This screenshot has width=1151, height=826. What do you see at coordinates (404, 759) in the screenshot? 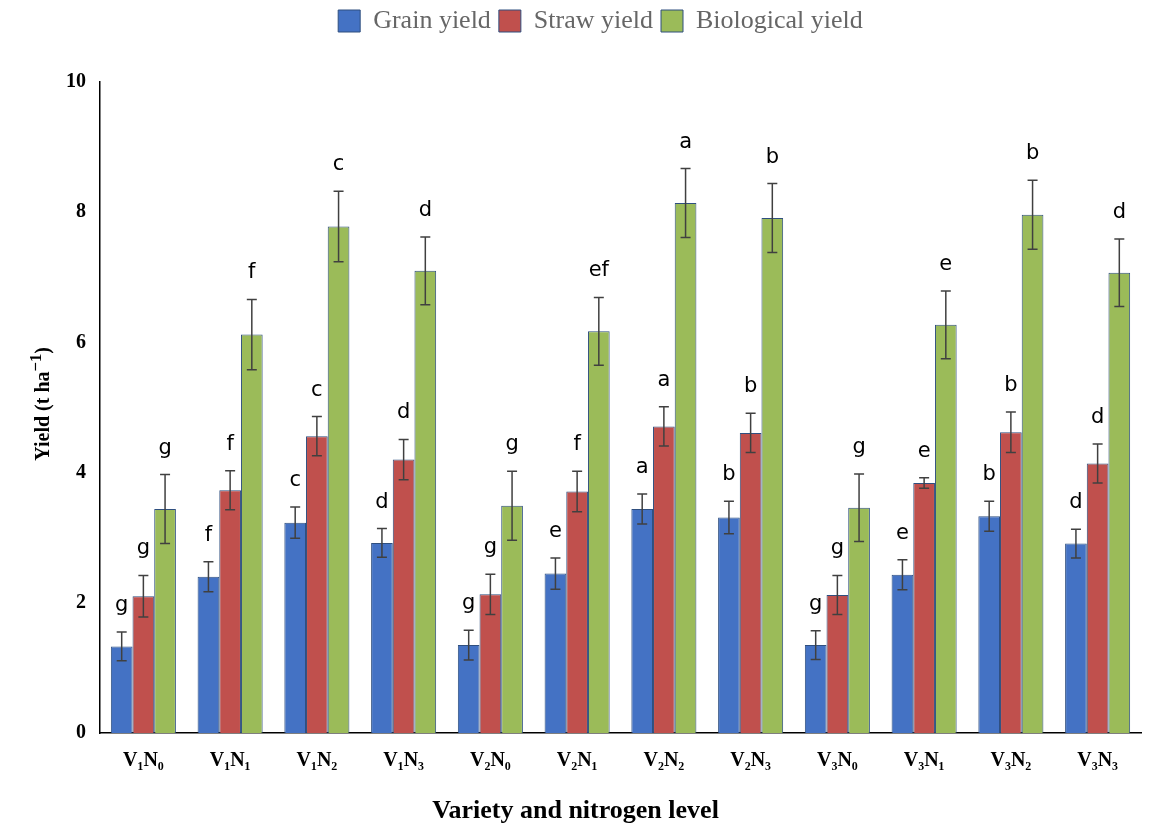
I see `x-tick-label: V₁N₃` at bounding box center [404, 759].